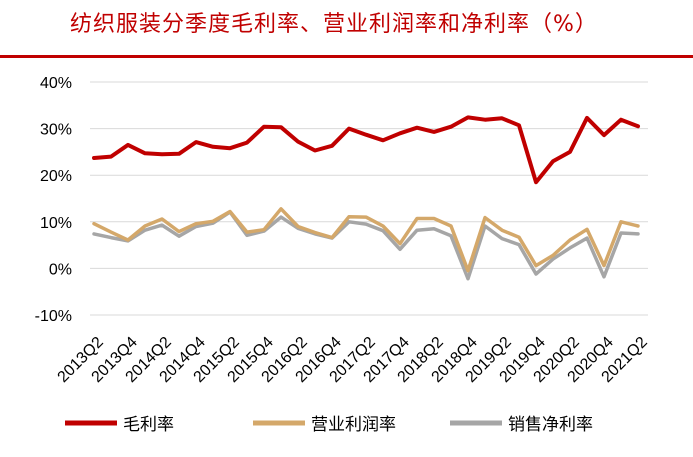  Describe the element at coordinates (148, 425) in the screenshot. I see `legend-label: 毛利率` at that location.